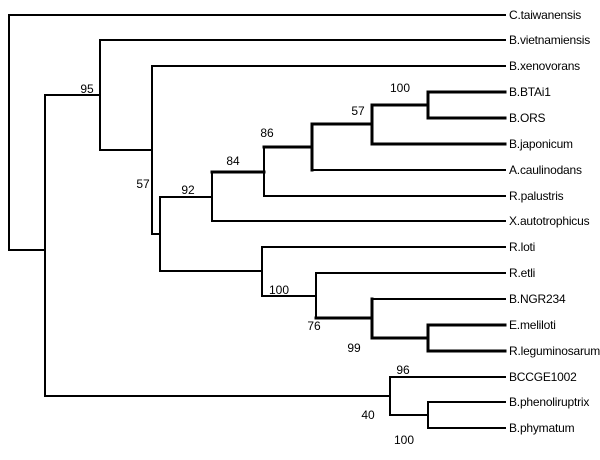  What do you see at coordinates (541, 144) in the screenshot?
I see `taxon-label-b-japonicum: B.japonicum` at bounding box center [541, 144].